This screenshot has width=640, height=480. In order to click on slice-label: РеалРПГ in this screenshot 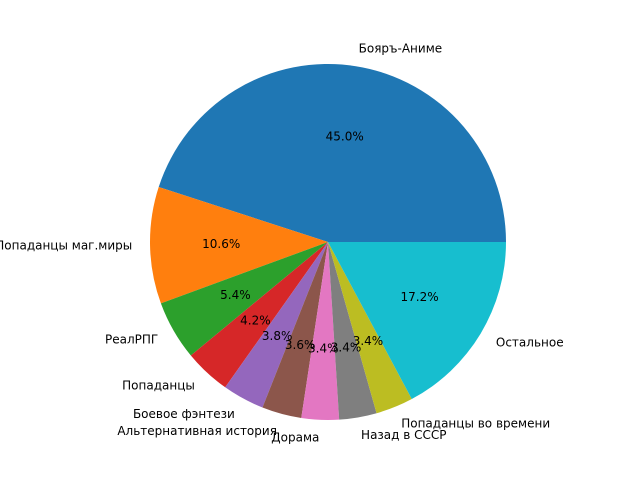, I will do `click(131, 340)`.